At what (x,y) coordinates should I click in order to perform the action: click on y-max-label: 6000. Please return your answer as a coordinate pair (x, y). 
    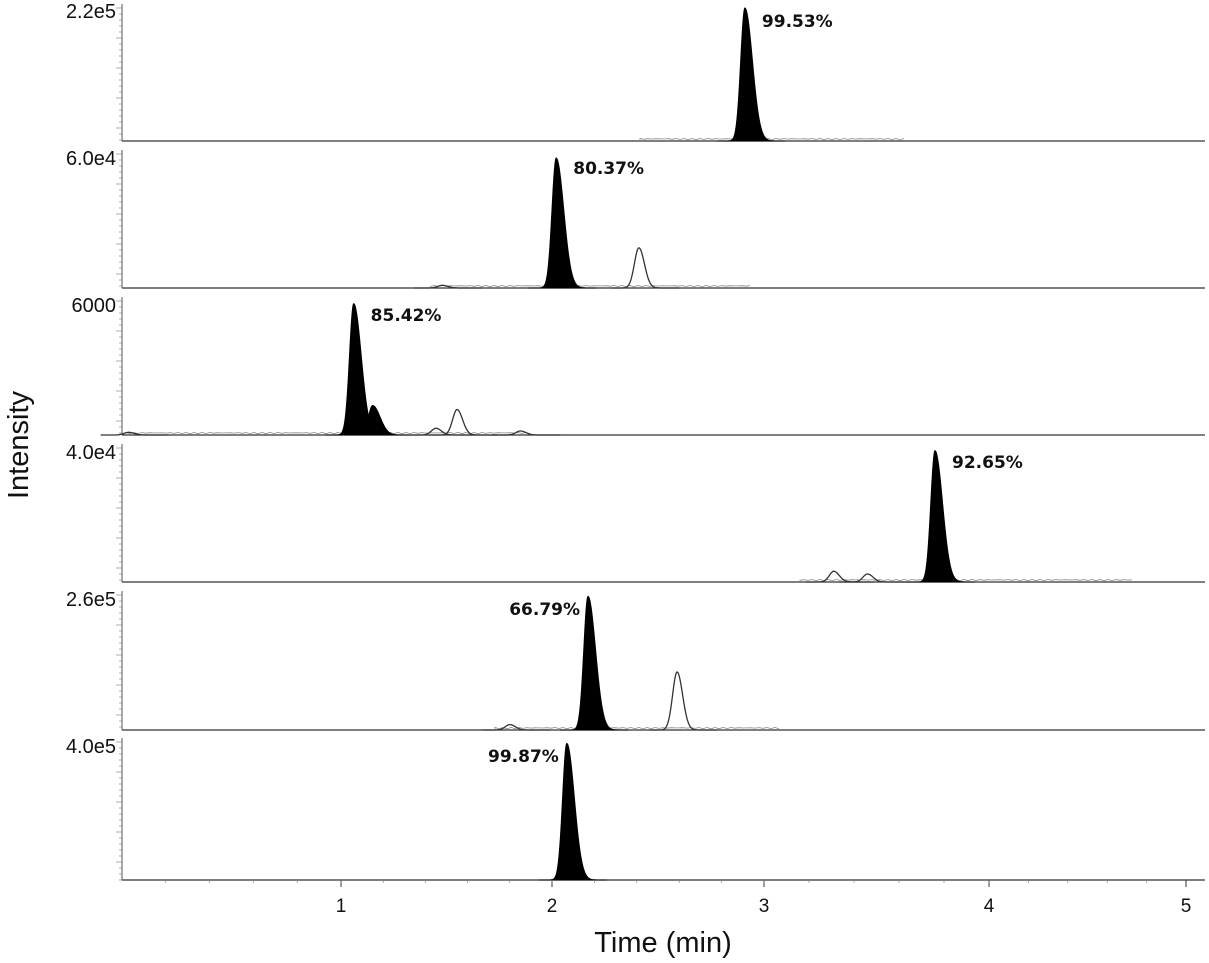
    Looking at the image, I should click on (94, 306).